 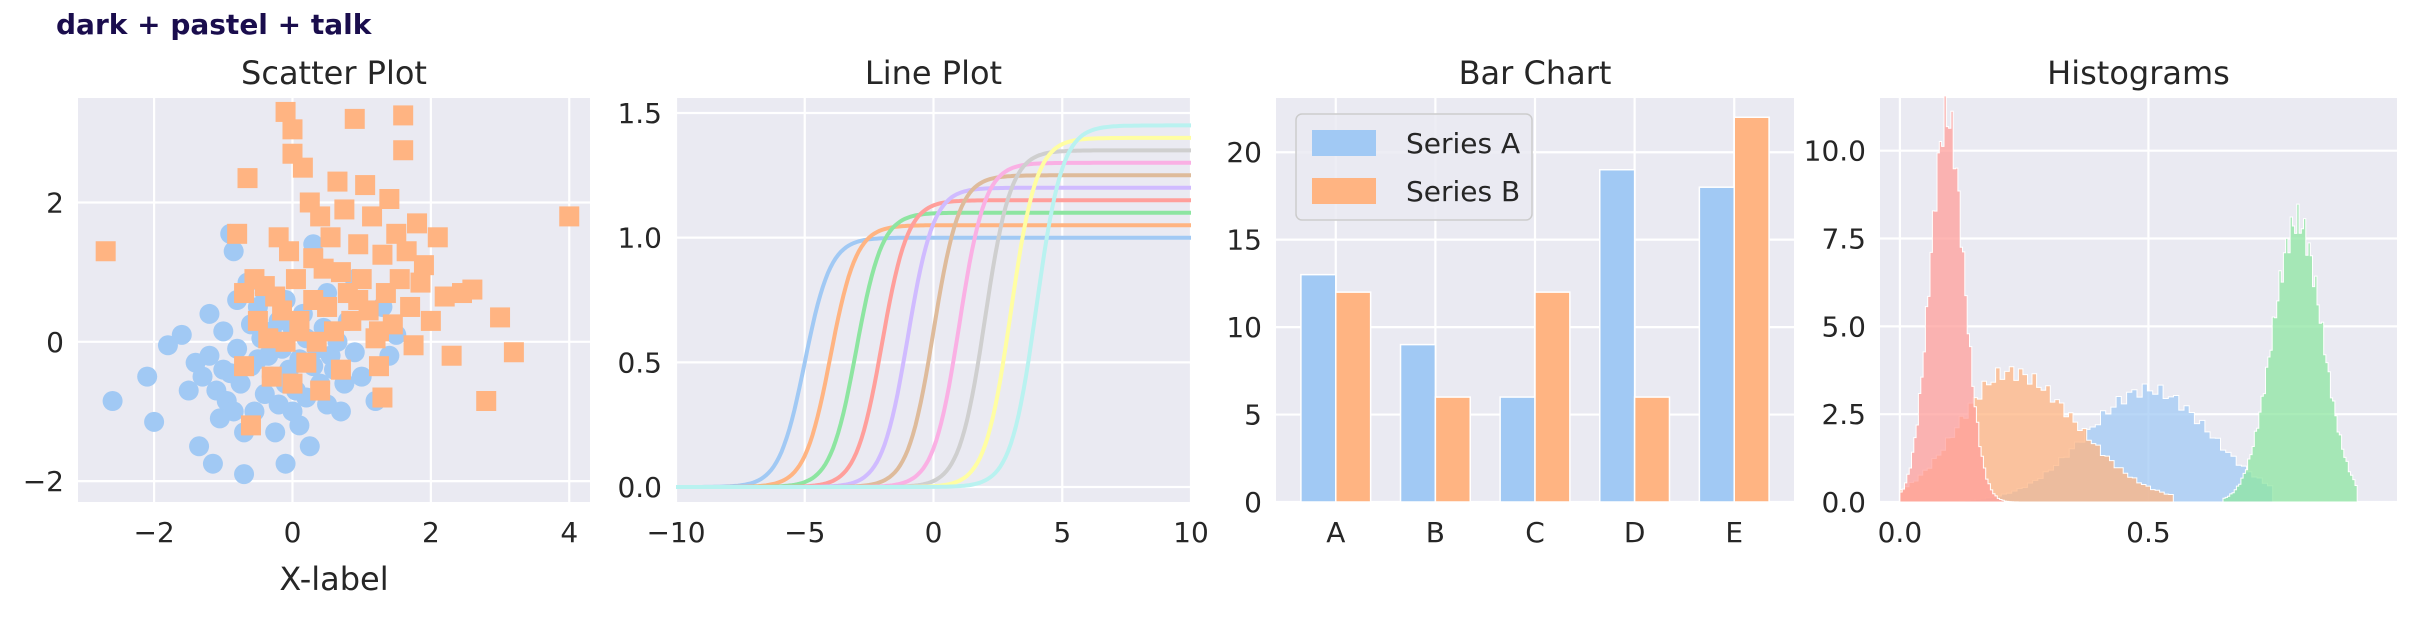 What do you see at coordinates (2148, 532) in the screenshot?
I see `x-tick-label: 0.5` at bounding box center [2148, 532].